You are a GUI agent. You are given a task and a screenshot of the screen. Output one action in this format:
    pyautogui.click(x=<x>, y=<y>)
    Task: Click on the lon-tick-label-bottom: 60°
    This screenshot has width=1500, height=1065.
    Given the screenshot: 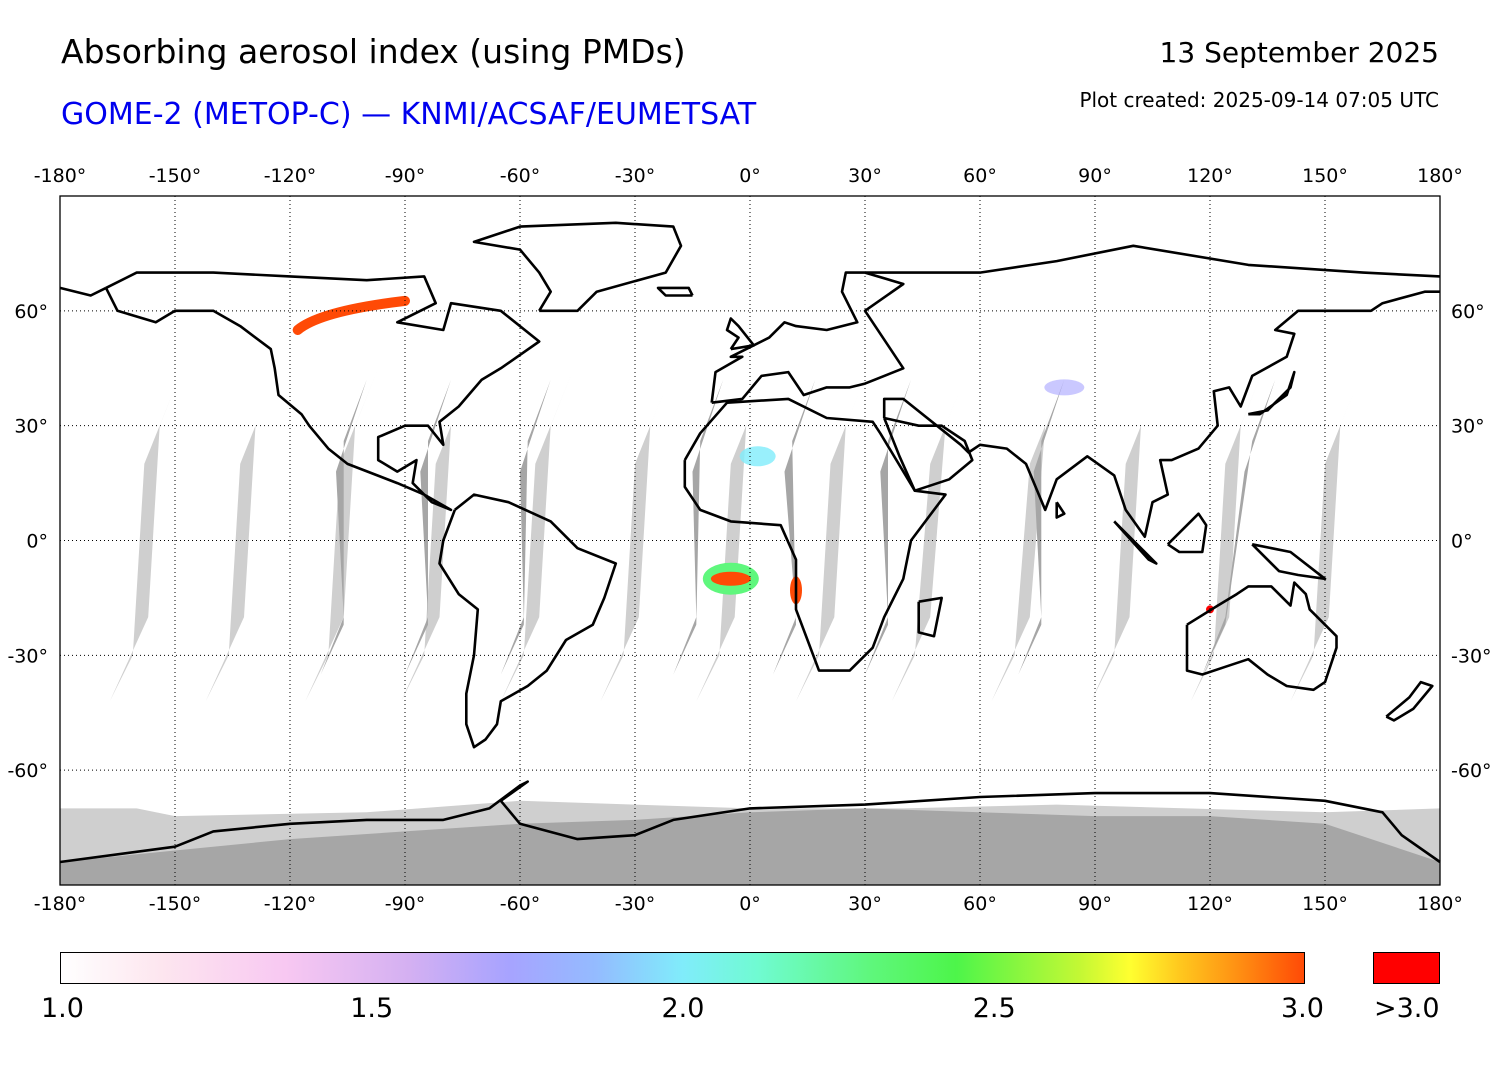 What is the action you would take?
    pyautogui.click(x=980, y=904)
    